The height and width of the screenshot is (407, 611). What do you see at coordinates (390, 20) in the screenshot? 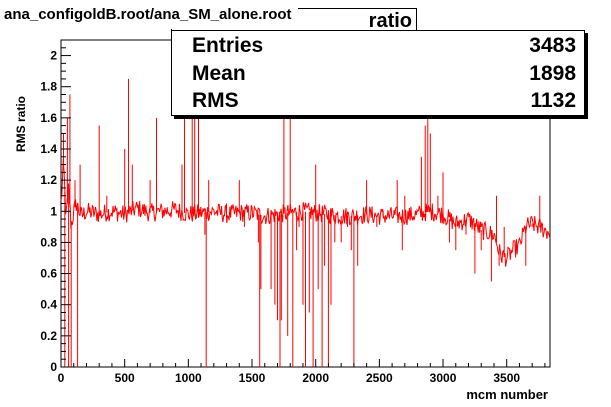
I see `stats-title-text: ratio` at bounding box center [390, 20].